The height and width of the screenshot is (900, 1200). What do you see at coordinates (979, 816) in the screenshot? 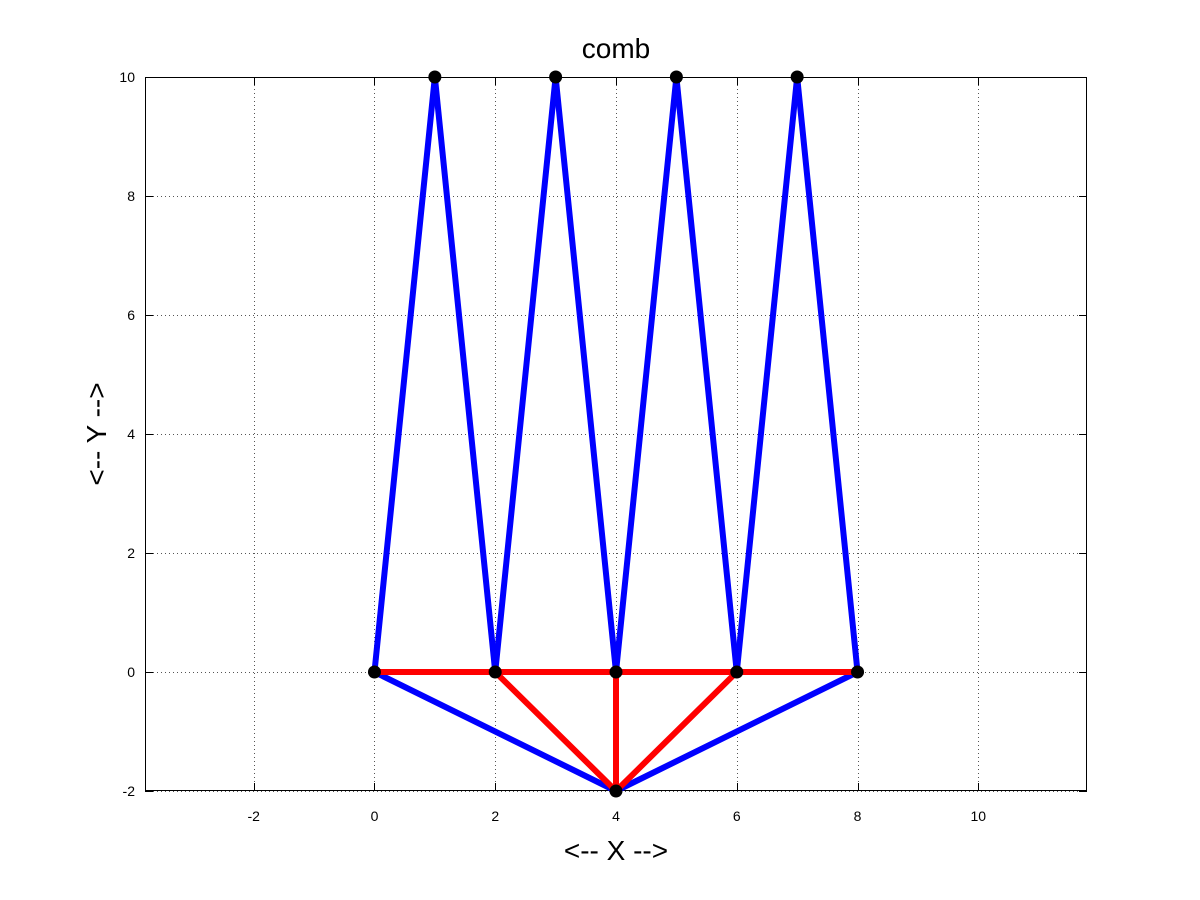
I see `x-tick-label: 10` at bounding box center [979, 816].